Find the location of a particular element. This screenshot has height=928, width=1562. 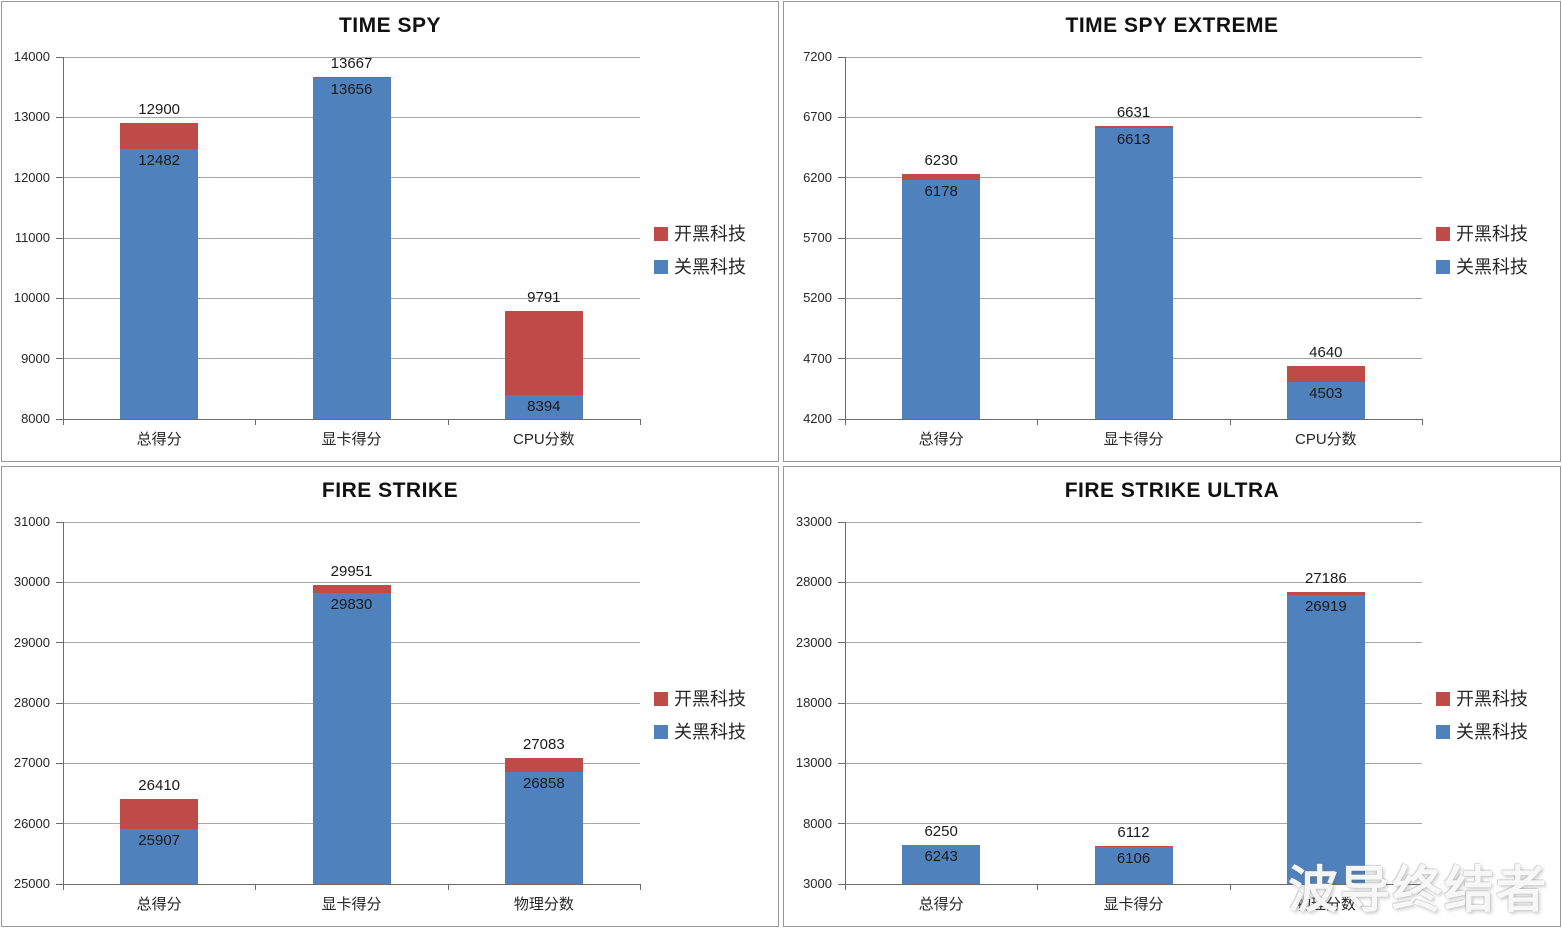

y-tick-label: 28000 is located at coordinates (31, 702).